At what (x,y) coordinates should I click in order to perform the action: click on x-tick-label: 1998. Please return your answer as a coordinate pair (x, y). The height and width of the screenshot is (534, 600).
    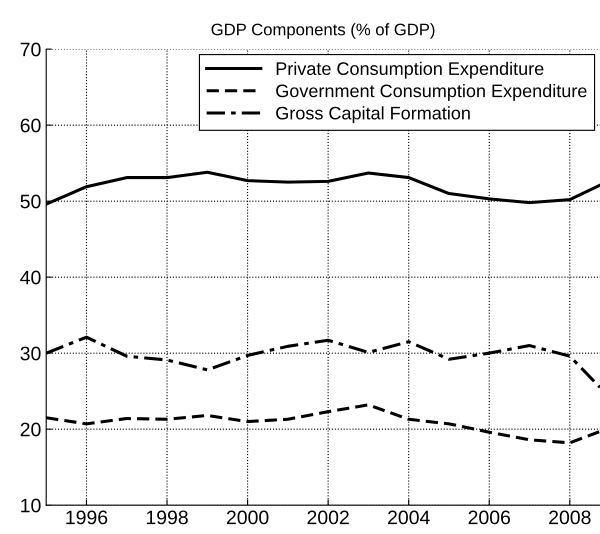
    Looking at the image, I should click on (167, 517).